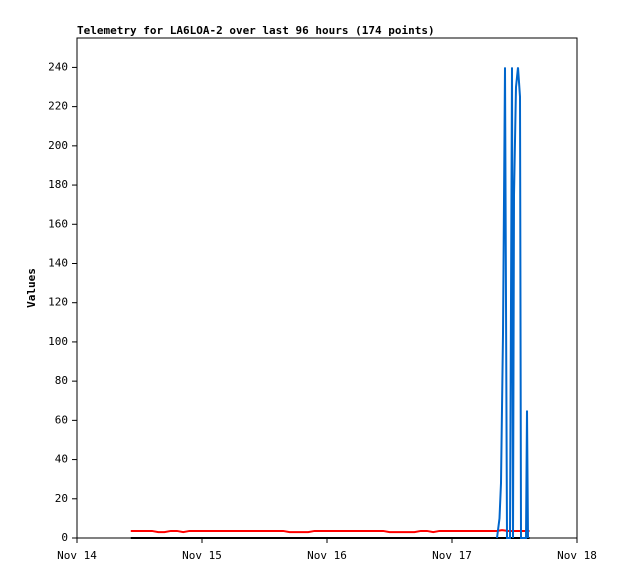 Image resolution: width=618 pixels, height=583 pixels. I want to click on x-tick-label: Nov 15, so click(202, 555).